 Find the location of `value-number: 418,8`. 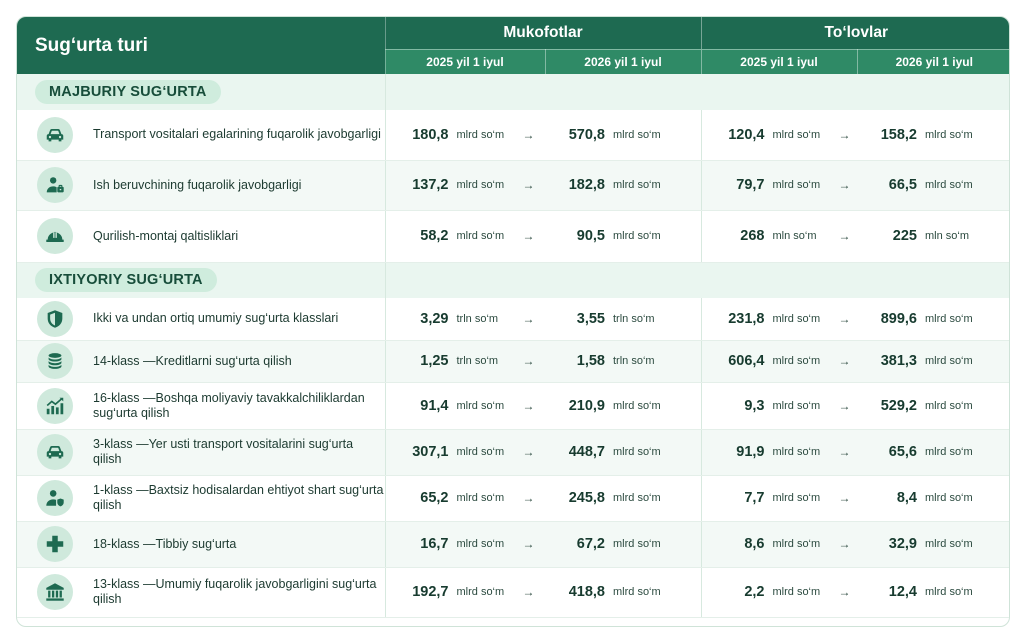

value-number: 418,8 is located at coordinates (586, 592).